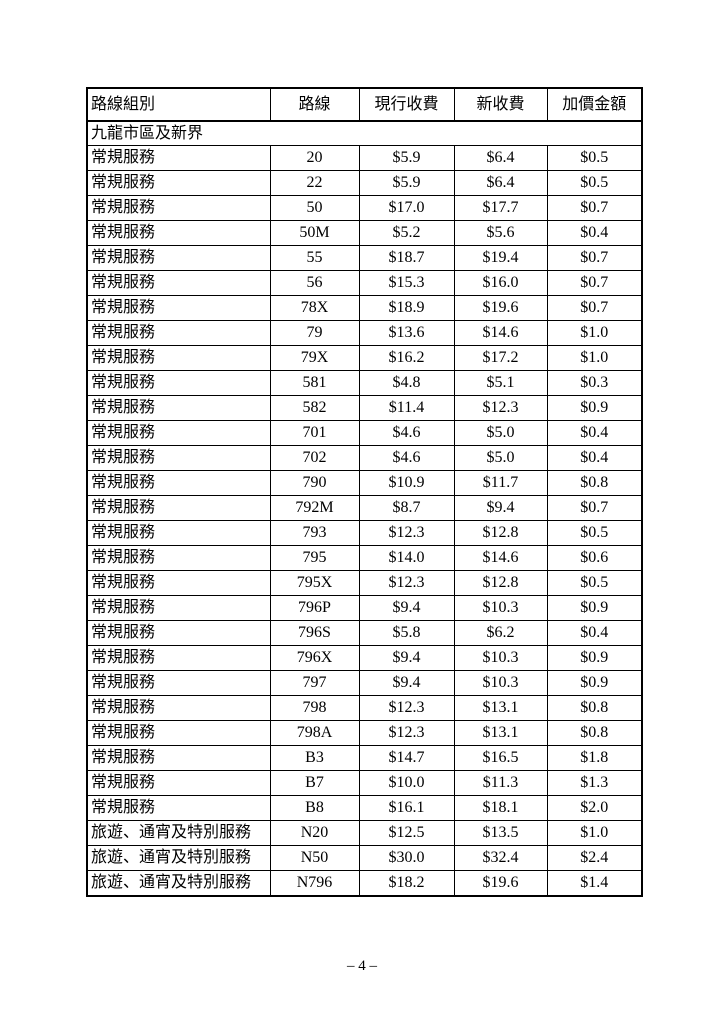 The width and height of the screenshot is (724, 1024). What do you see at coordinates (406, 104) in the screenshot?
I see `header-current-fare: 現行收費` at bounding box center [406, 104].